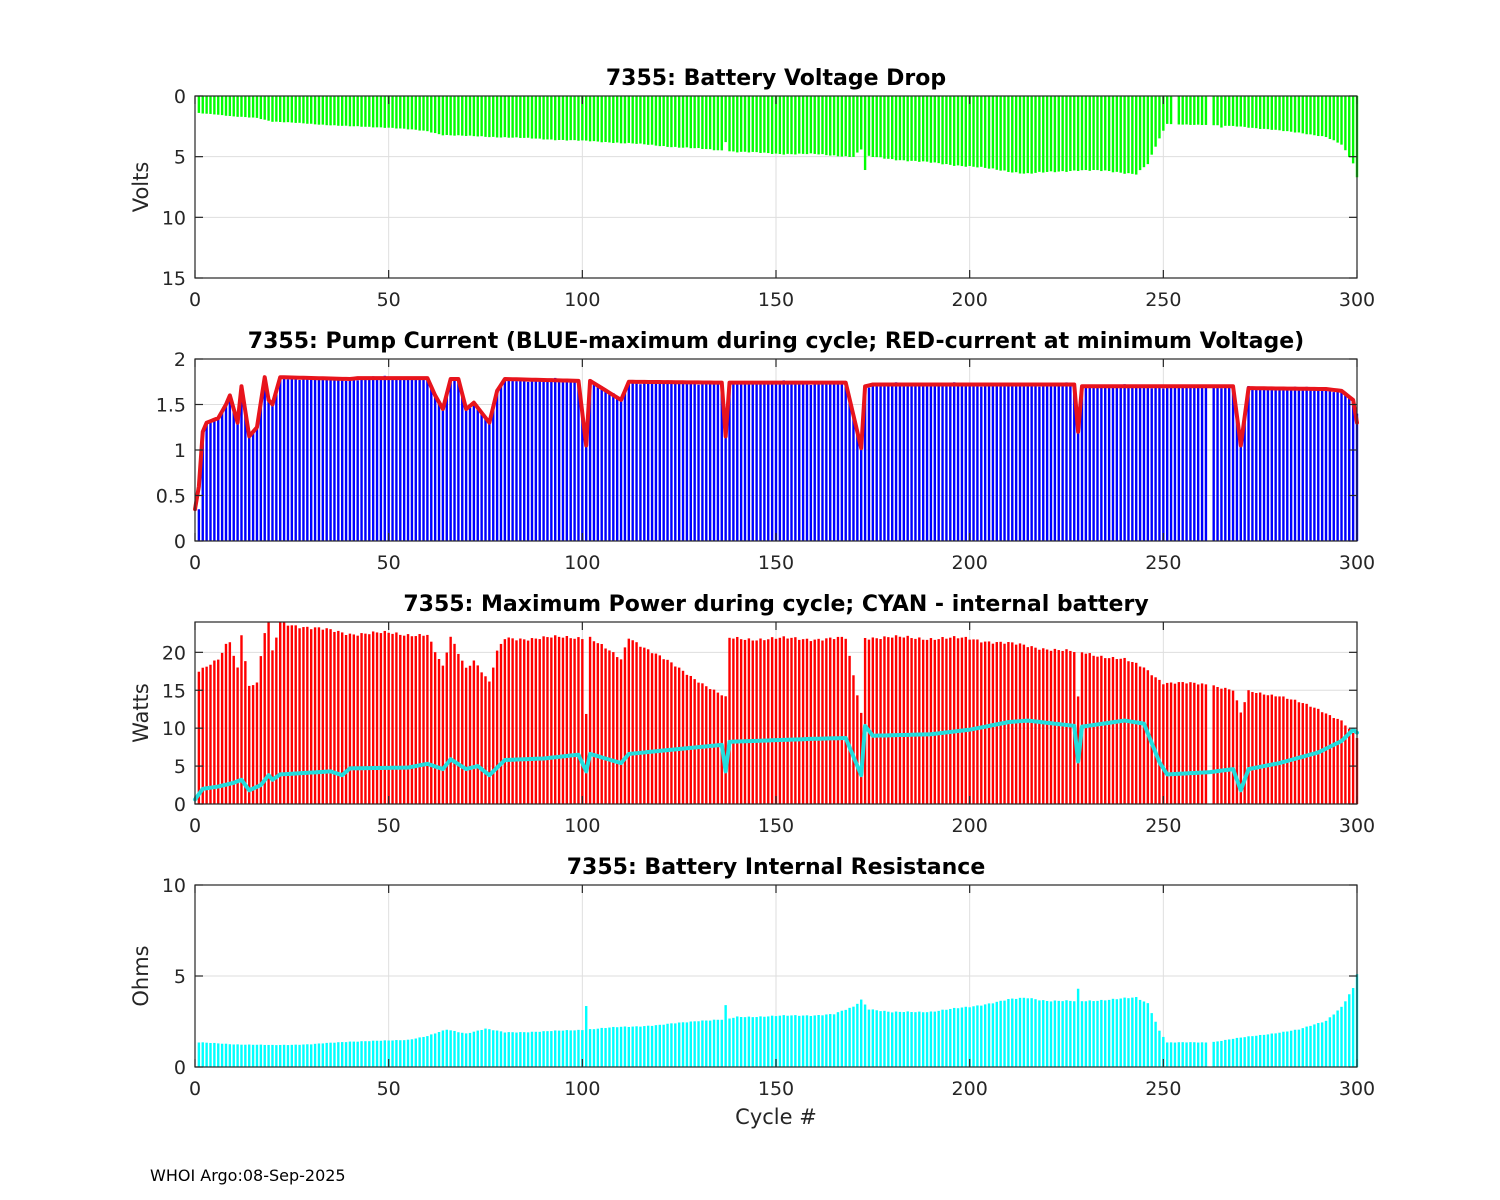 This screenshot has width=1500, height=1200. I want to click on y-axis-label: Volts, so click(141, 187).